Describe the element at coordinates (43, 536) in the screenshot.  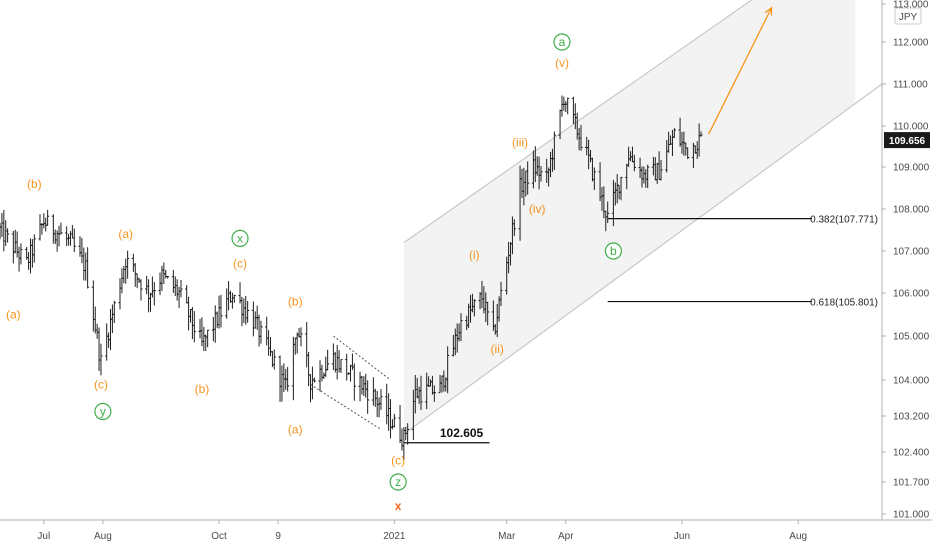
I see `x-tick-label: Jul` at that location.